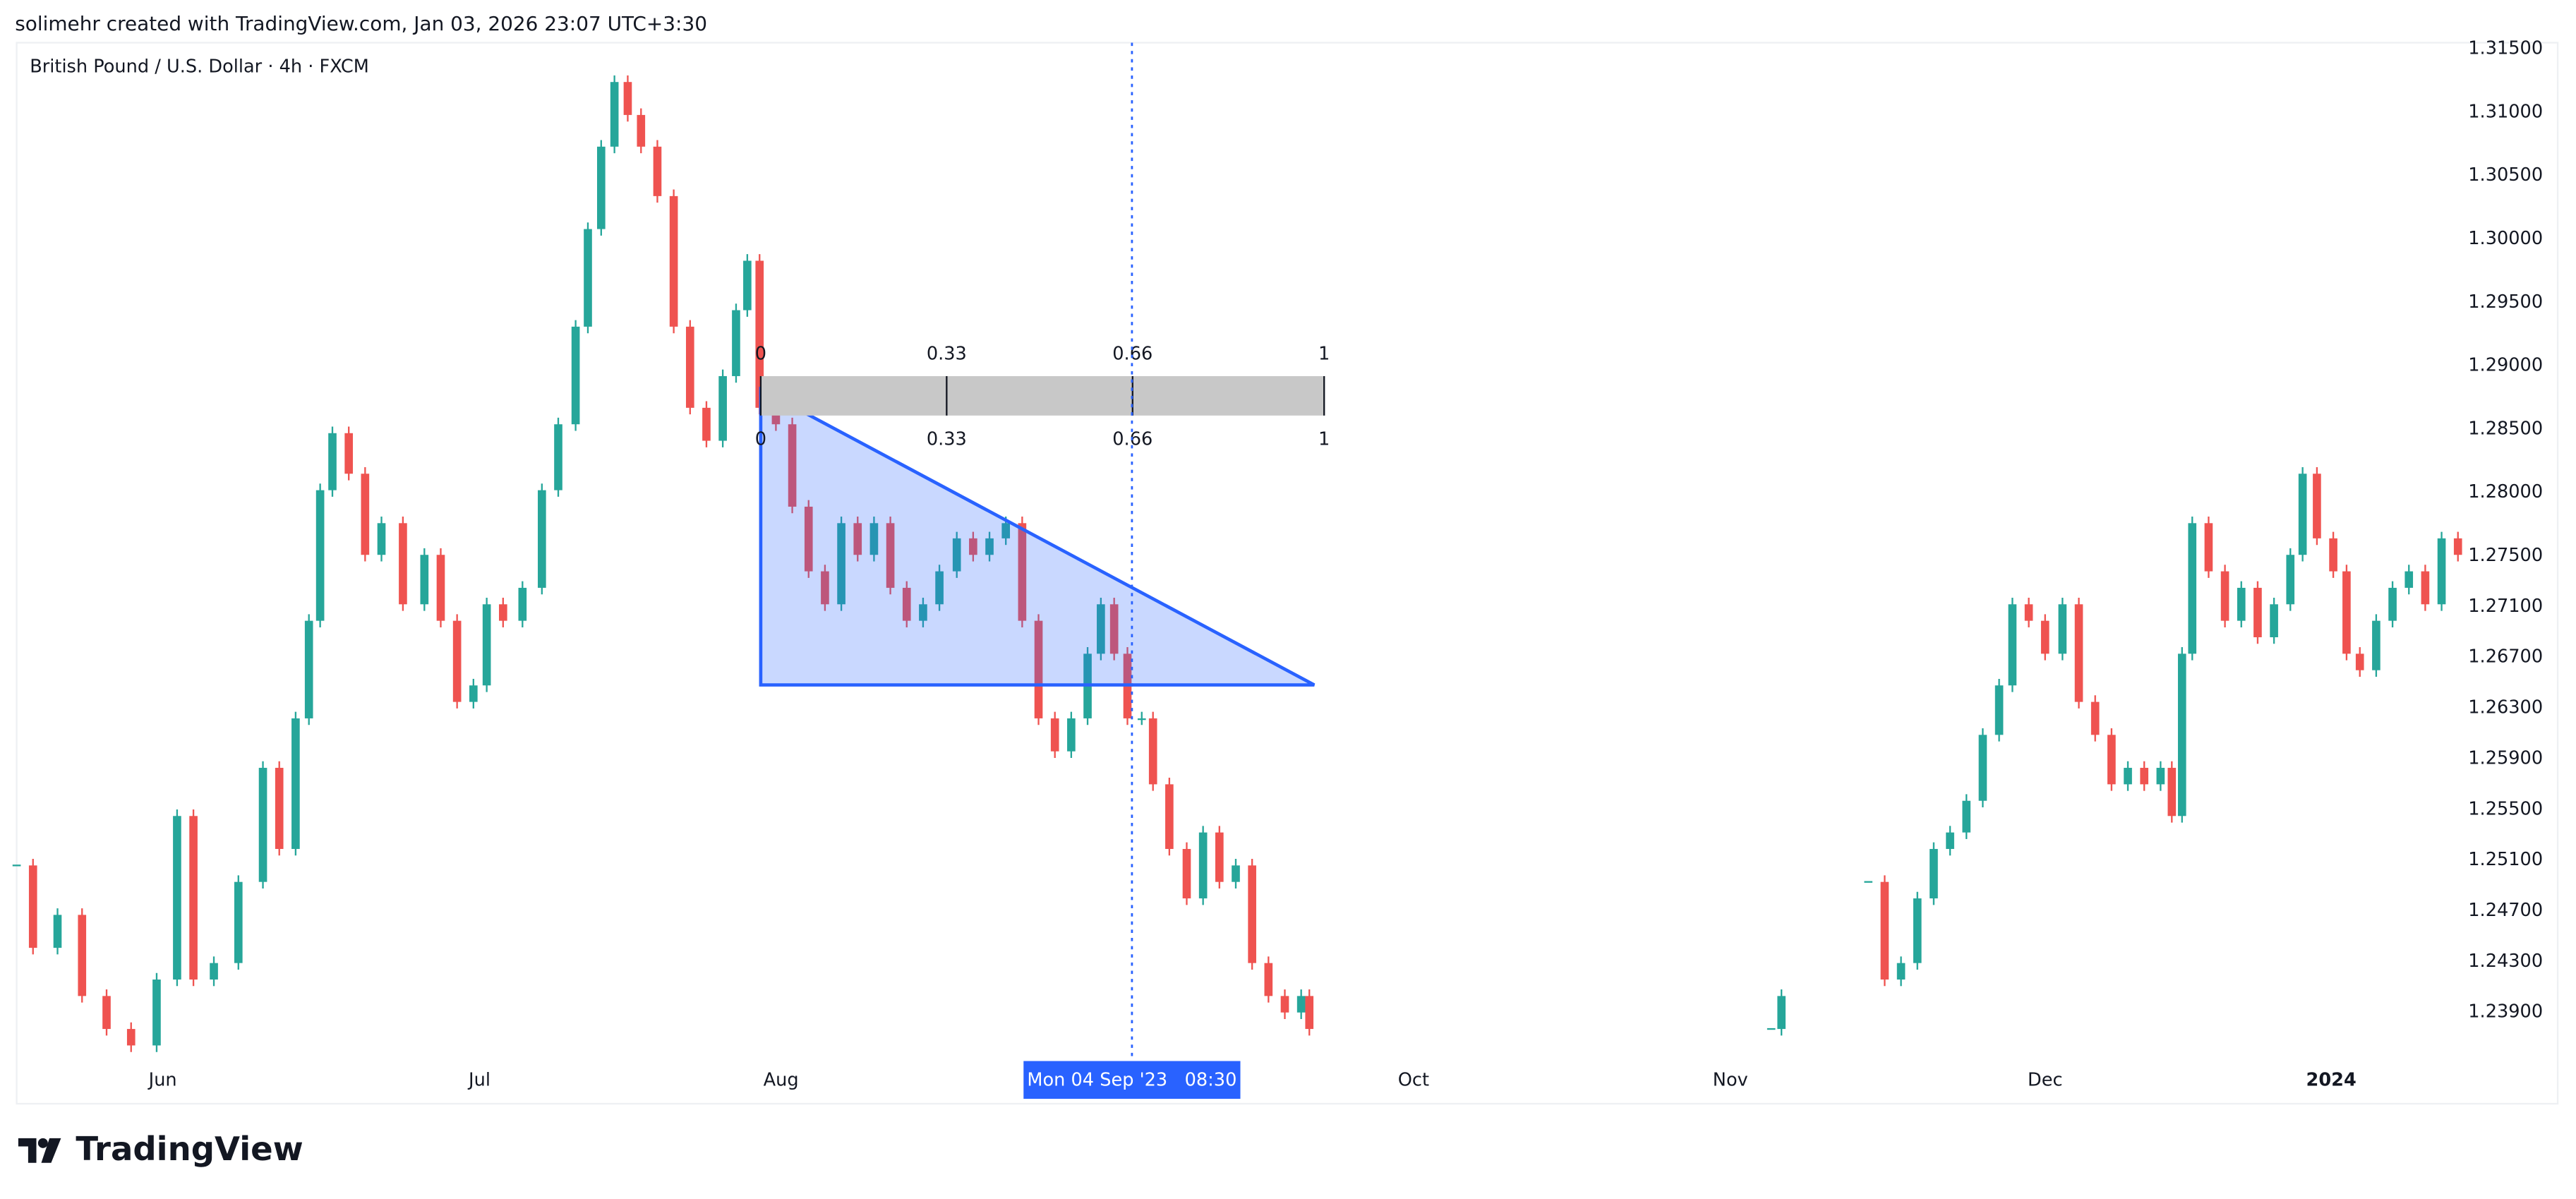 This screenshot has width=2576, height=1199. Describe the element at coordinates (2505, 707) in the screenshot. I see `y-tick-label: 1.26300` at that location.